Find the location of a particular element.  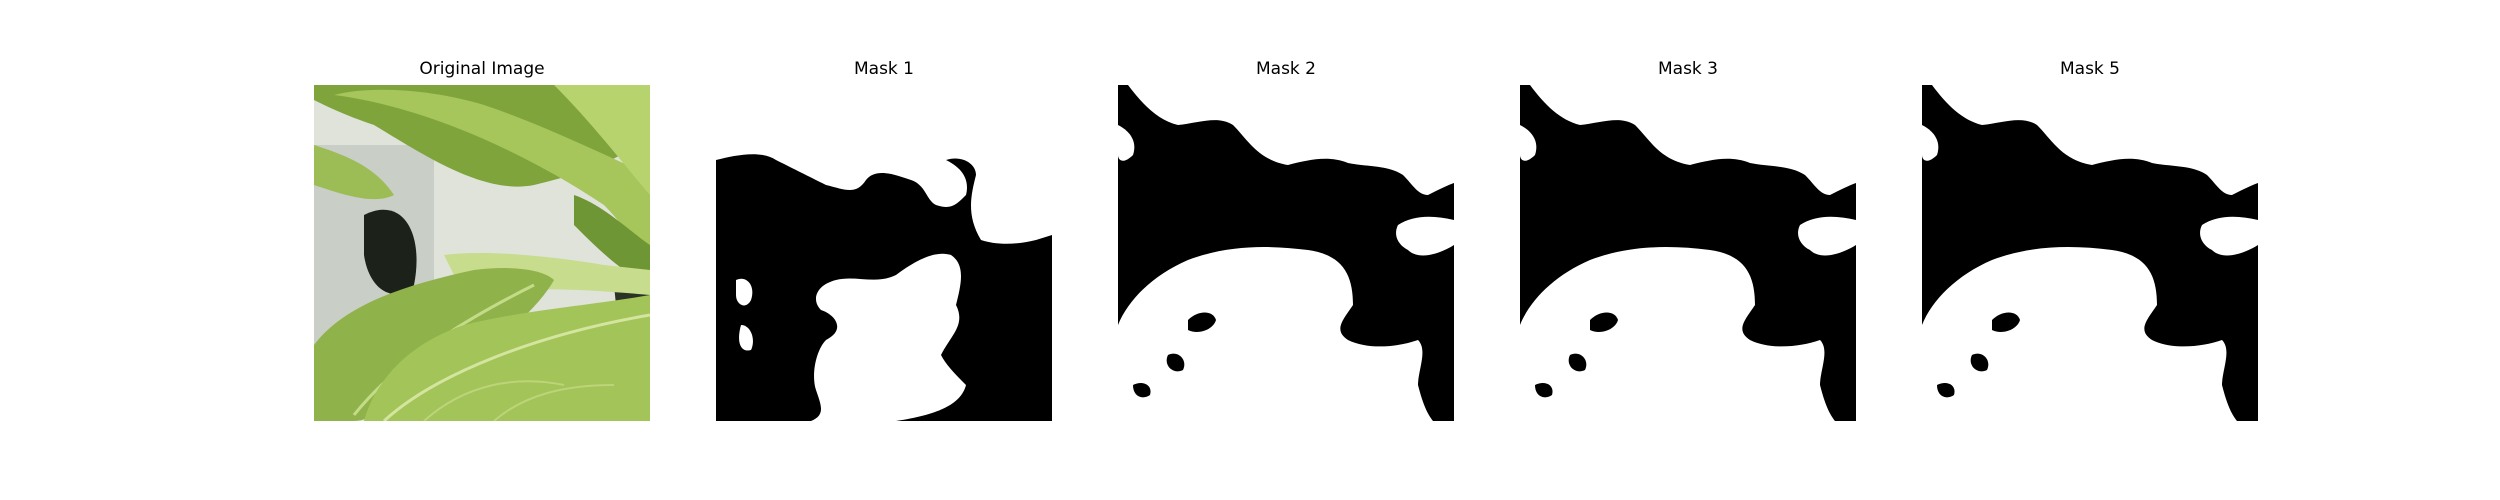

mask-5-panel: Mask 5 is located at coordinates (2090, 239).